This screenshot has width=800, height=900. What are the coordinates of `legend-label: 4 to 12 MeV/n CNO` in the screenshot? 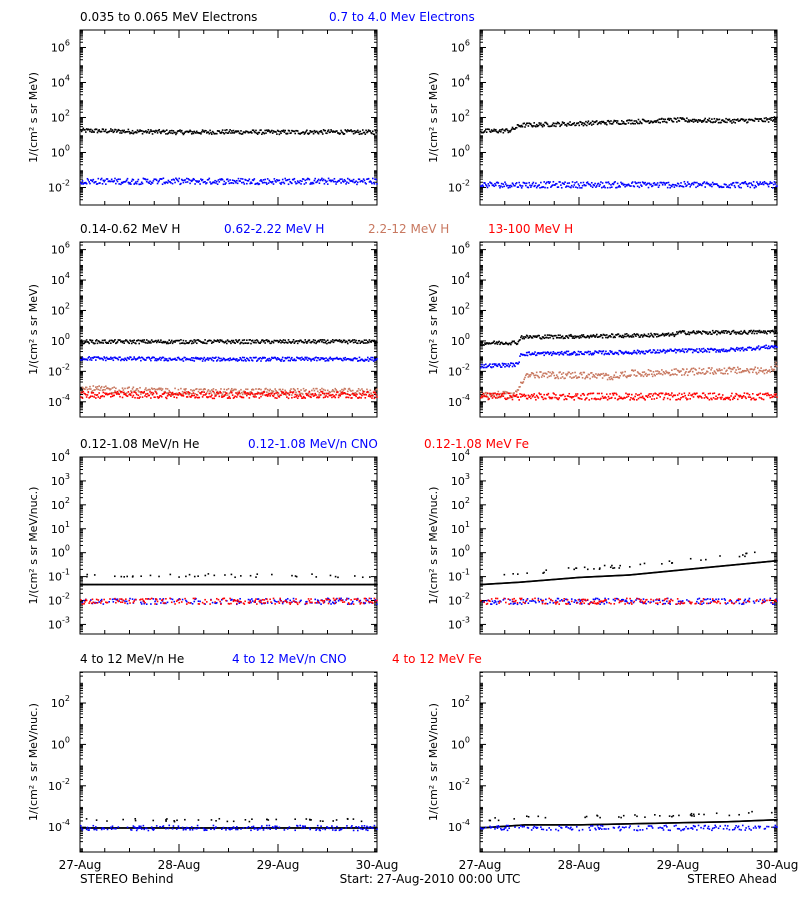 It's located at (289, 659).